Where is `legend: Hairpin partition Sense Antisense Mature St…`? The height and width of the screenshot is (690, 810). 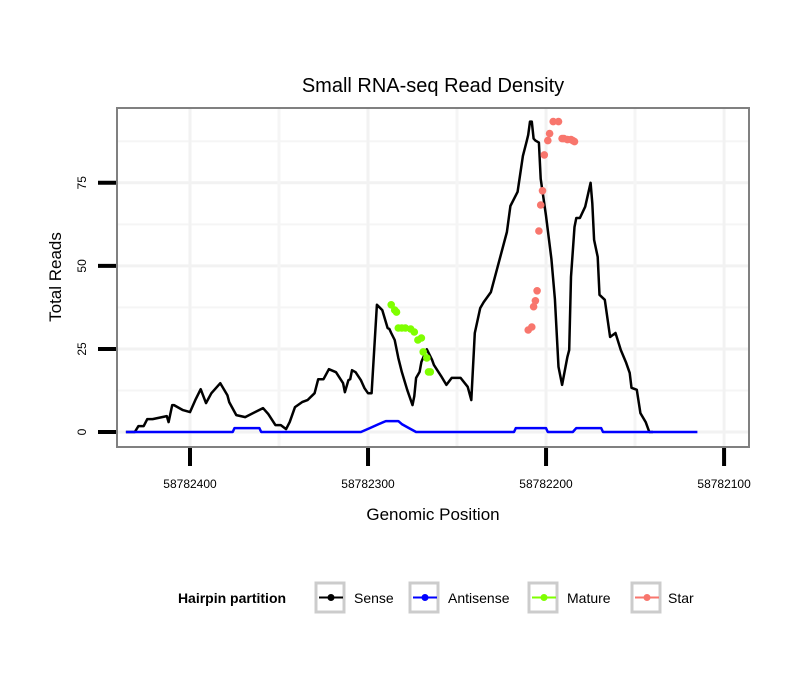 legend: Hairpin partition Sense Antisense Mature St… is located at coordinates (436, 597).